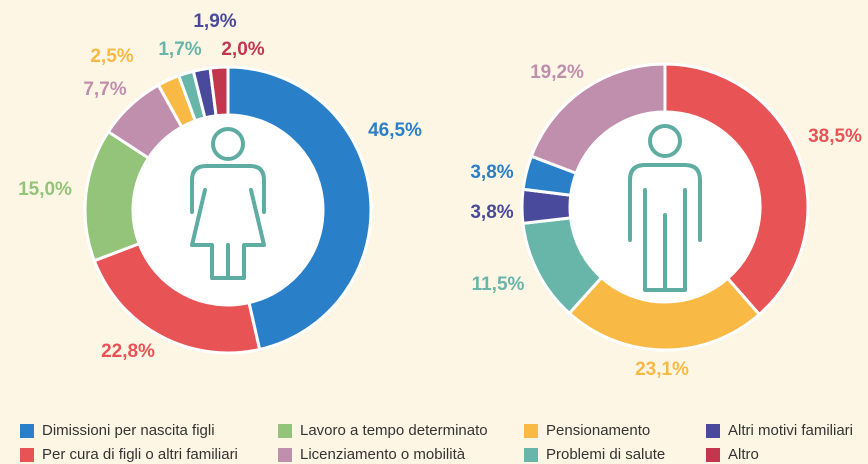  What do you see at coordinates (605, 454) in the screenshot?
I see `legend-label: Problemi di salute` at bounding box center [605, 454].